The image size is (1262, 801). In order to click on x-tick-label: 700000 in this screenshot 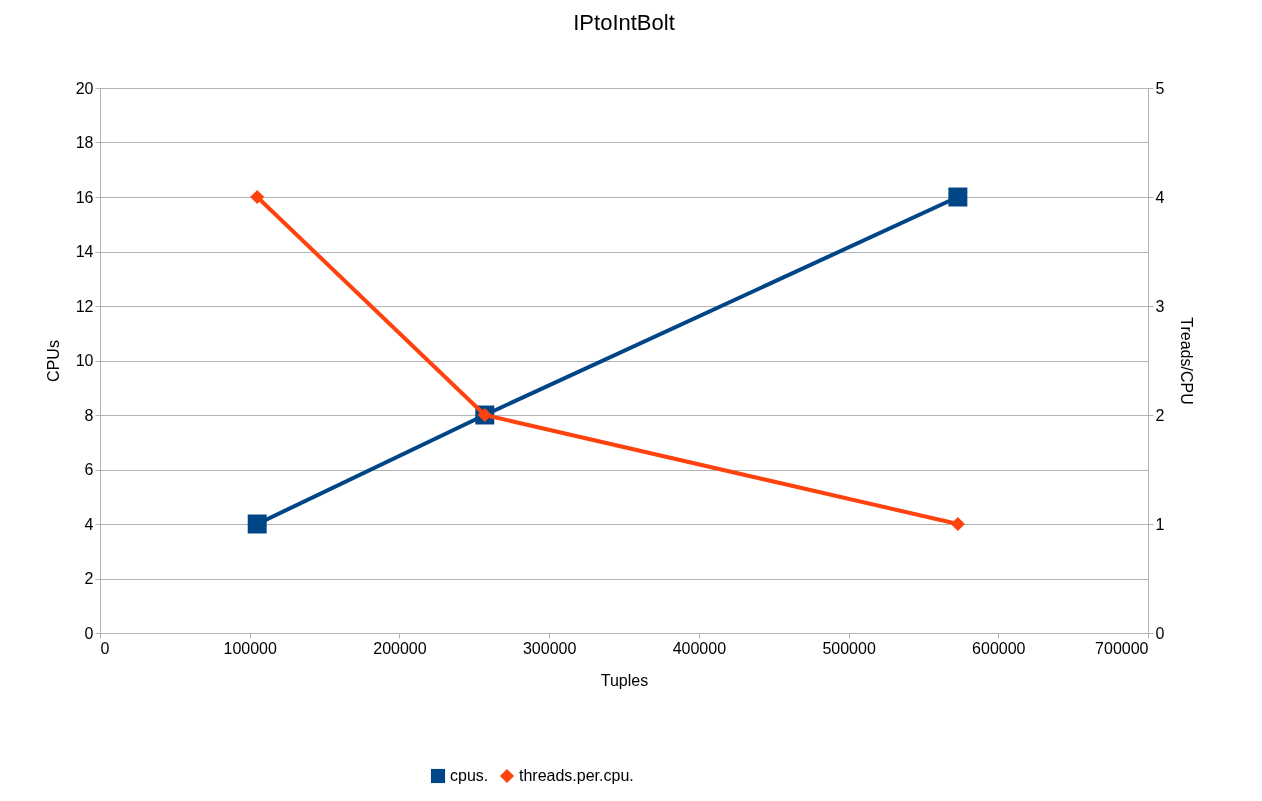, I will do `click(1122, 648)`.